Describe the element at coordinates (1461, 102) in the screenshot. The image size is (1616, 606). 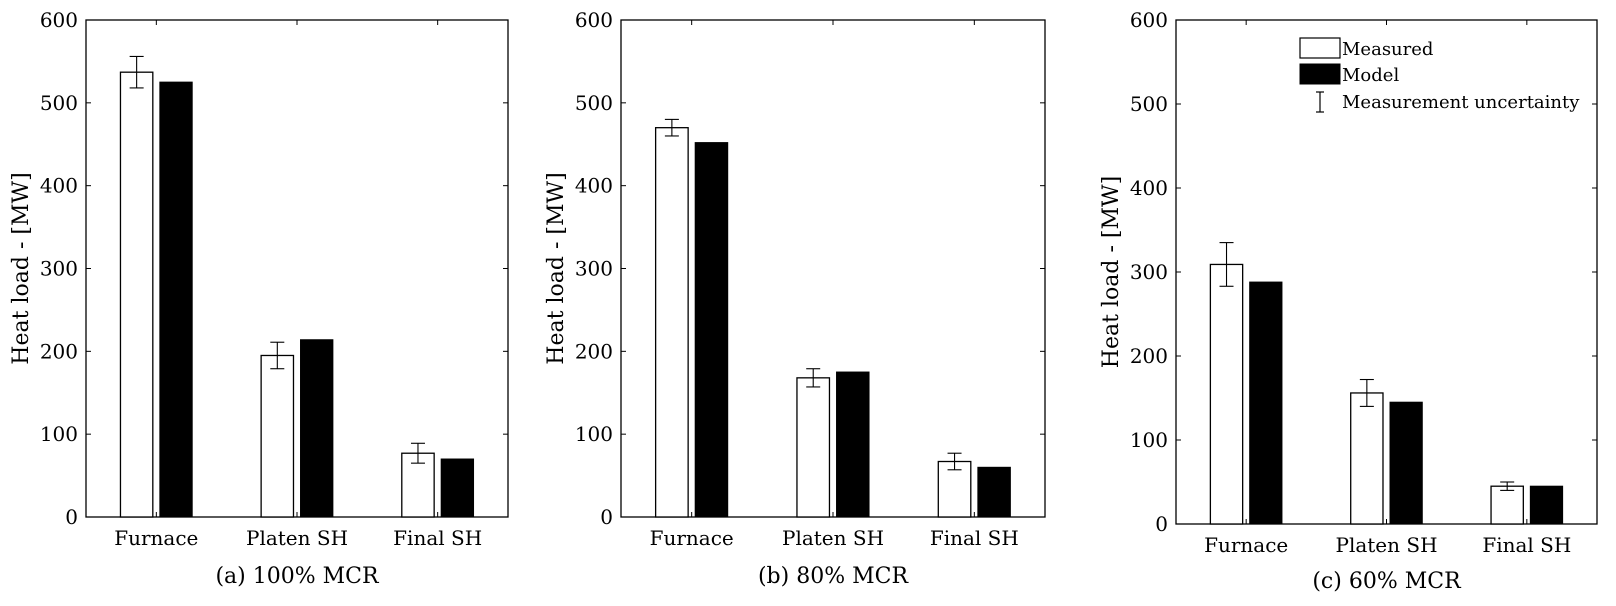
I see `legend-label-uncertainty: Measurement uncertainty` at that location.